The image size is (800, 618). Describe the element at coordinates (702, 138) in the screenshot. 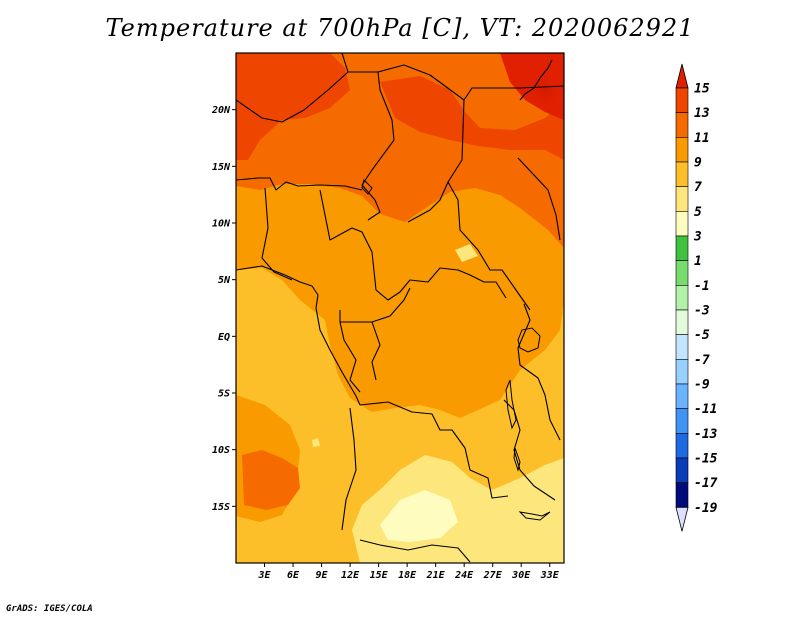

I see `colorbar-label: 11` at that location.